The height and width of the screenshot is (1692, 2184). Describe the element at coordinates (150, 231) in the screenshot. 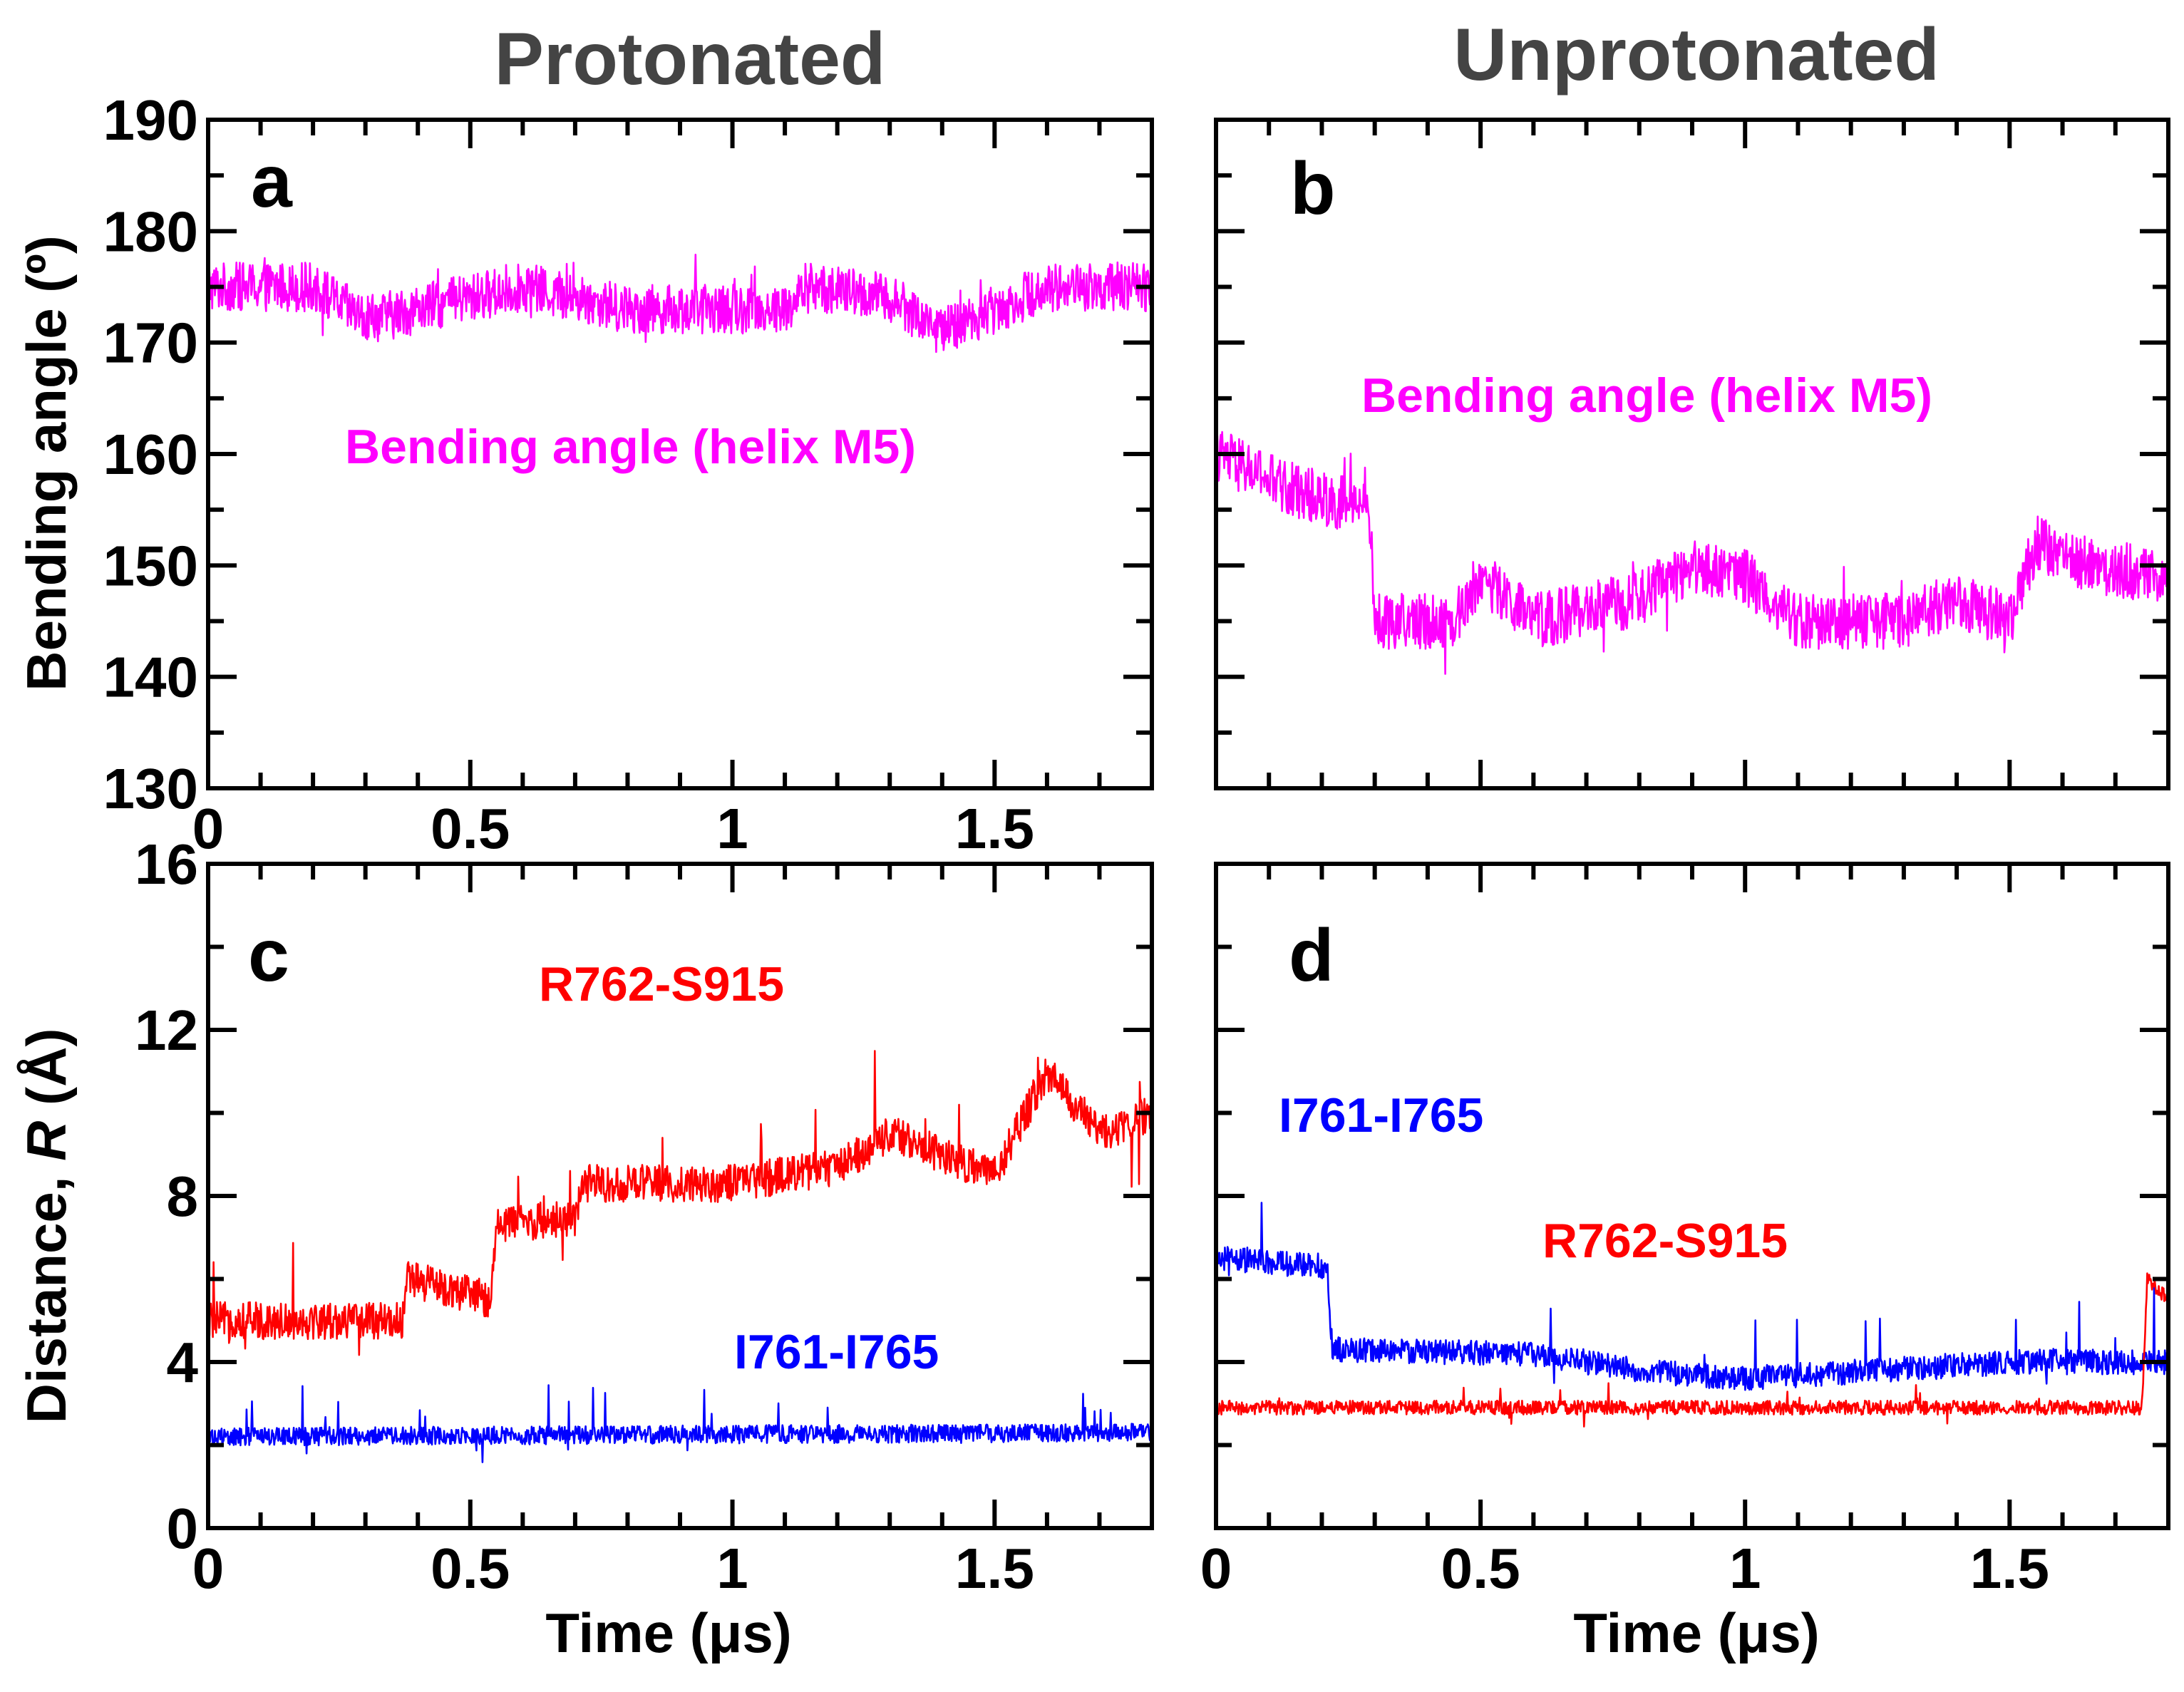

I see `y-tick-label: 180` at that location.